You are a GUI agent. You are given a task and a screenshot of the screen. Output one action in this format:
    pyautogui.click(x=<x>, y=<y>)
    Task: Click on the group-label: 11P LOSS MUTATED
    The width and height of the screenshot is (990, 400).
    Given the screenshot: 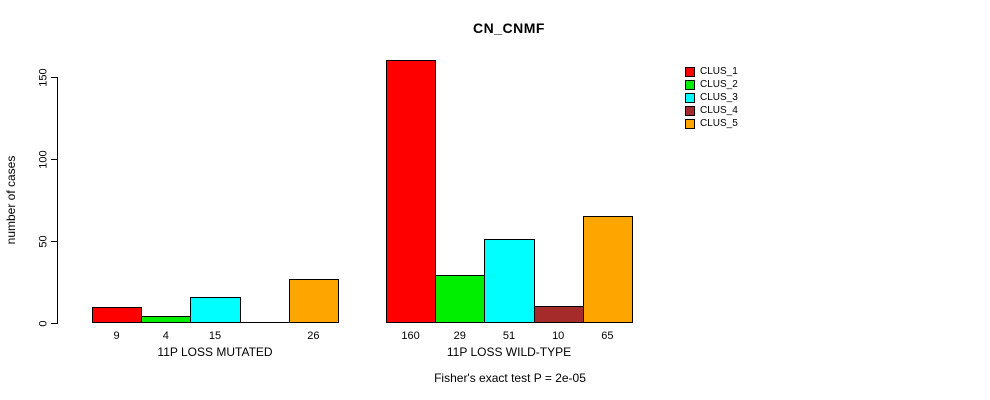 What is the action you would take?
    pyautogui.click(x=215, y=352)
    